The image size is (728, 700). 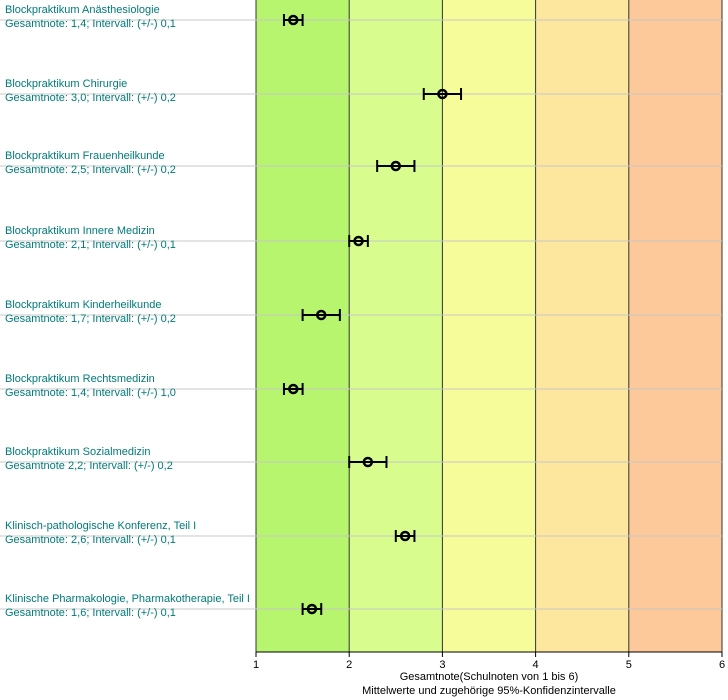 What do you see at coordinates (78, 452) in the screenshot?
I see `row-name: Blockpraktikum Sozialmedizin` at bounding box center [78, 452].